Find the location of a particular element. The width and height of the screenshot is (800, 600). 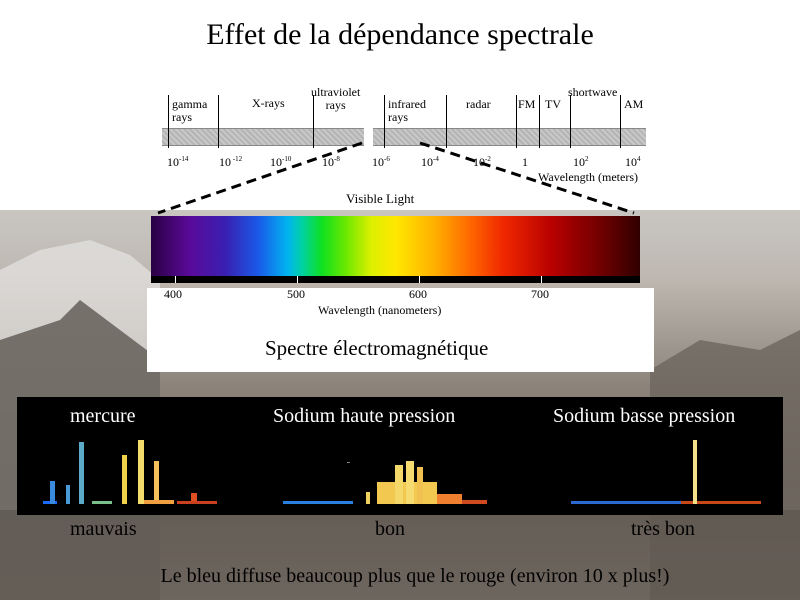

em-tick: 10² is located at coordinates (581, 162).